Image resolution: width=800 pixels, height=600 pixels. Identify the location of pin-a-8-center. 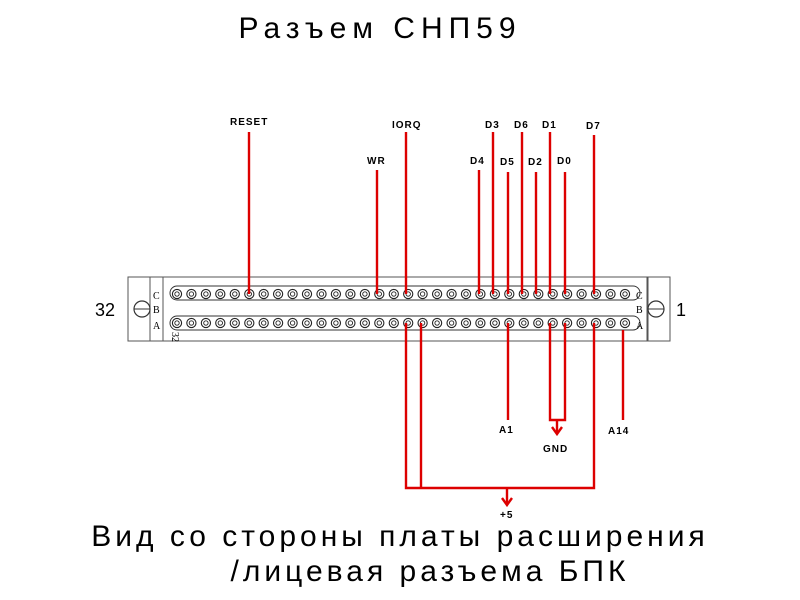
(524, 323).